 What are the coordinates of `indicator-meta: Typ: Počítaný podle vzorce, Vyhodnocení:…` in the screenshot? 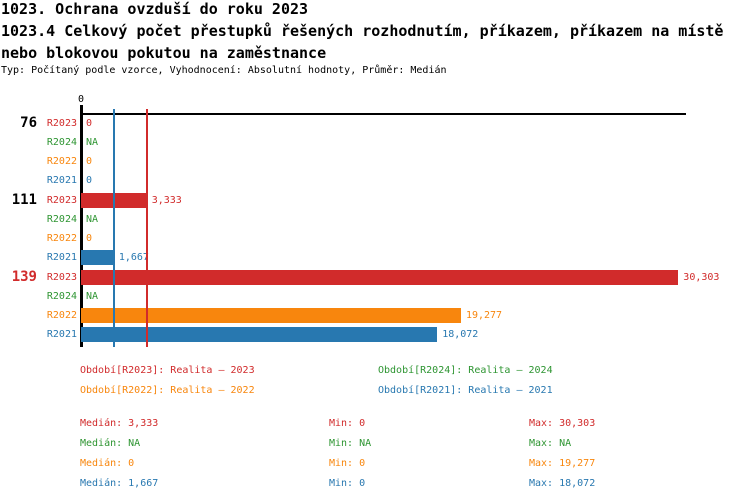 It's located at (224, 70).